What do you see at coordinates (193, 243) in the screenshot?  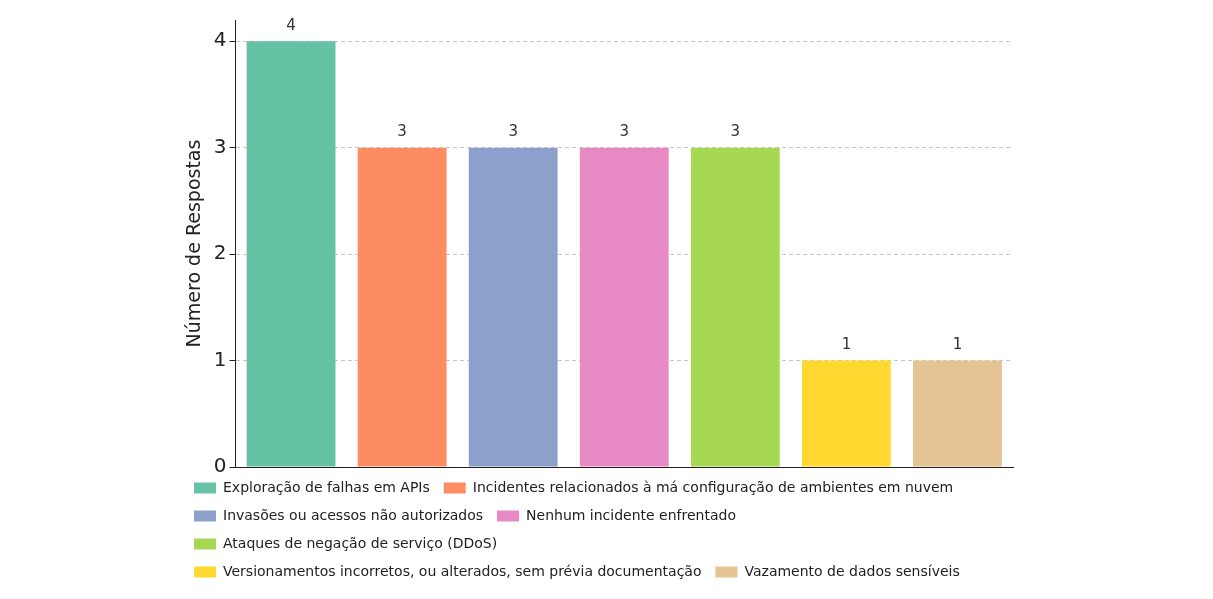 I see `y-axis-title: Número de Respostas` at bounding box center [193, 243].